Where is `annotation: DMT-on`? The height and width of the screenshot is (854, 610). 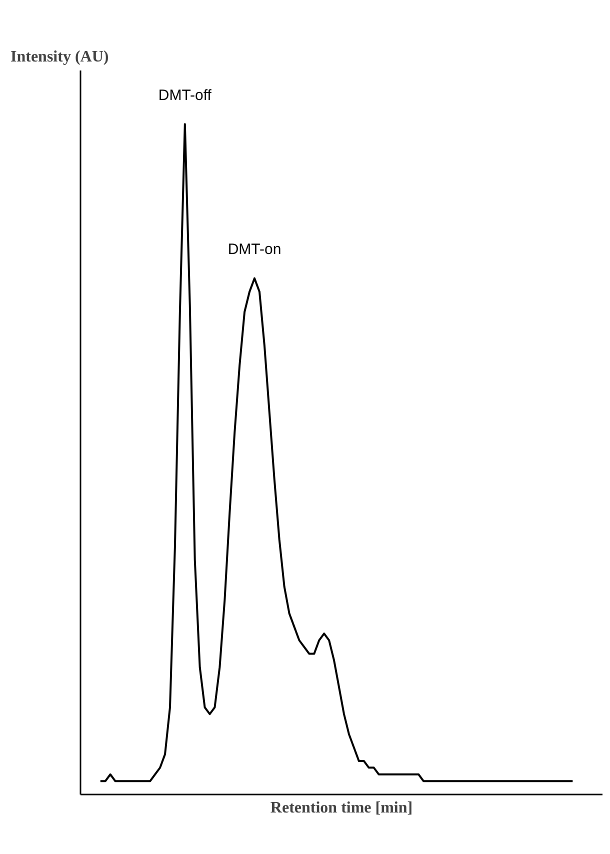 annotation: DMT-on is located at coordinates (255, 249).